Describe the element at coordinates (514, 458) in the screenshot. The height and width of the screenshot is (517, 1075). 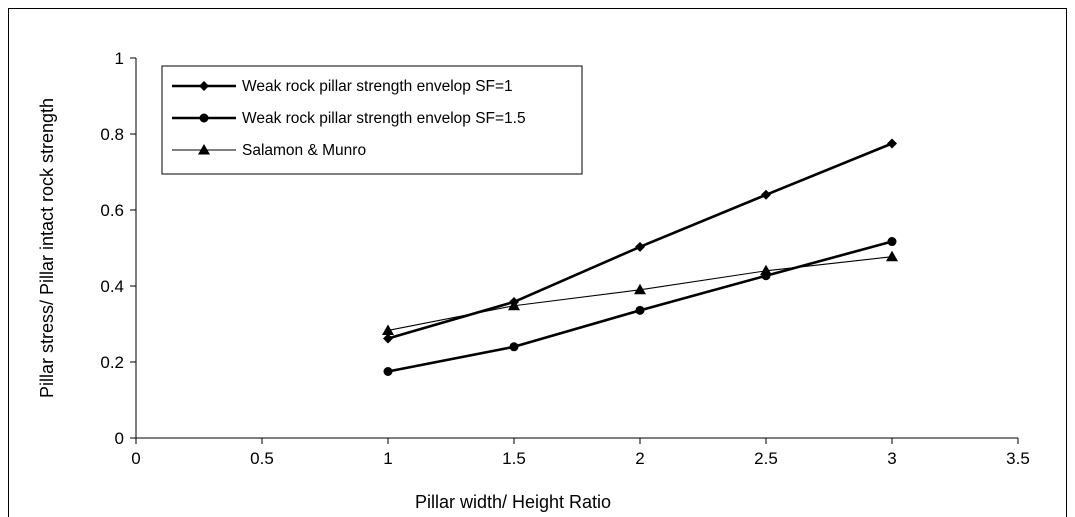
I see `x-tick-label: 1.5` at that location.